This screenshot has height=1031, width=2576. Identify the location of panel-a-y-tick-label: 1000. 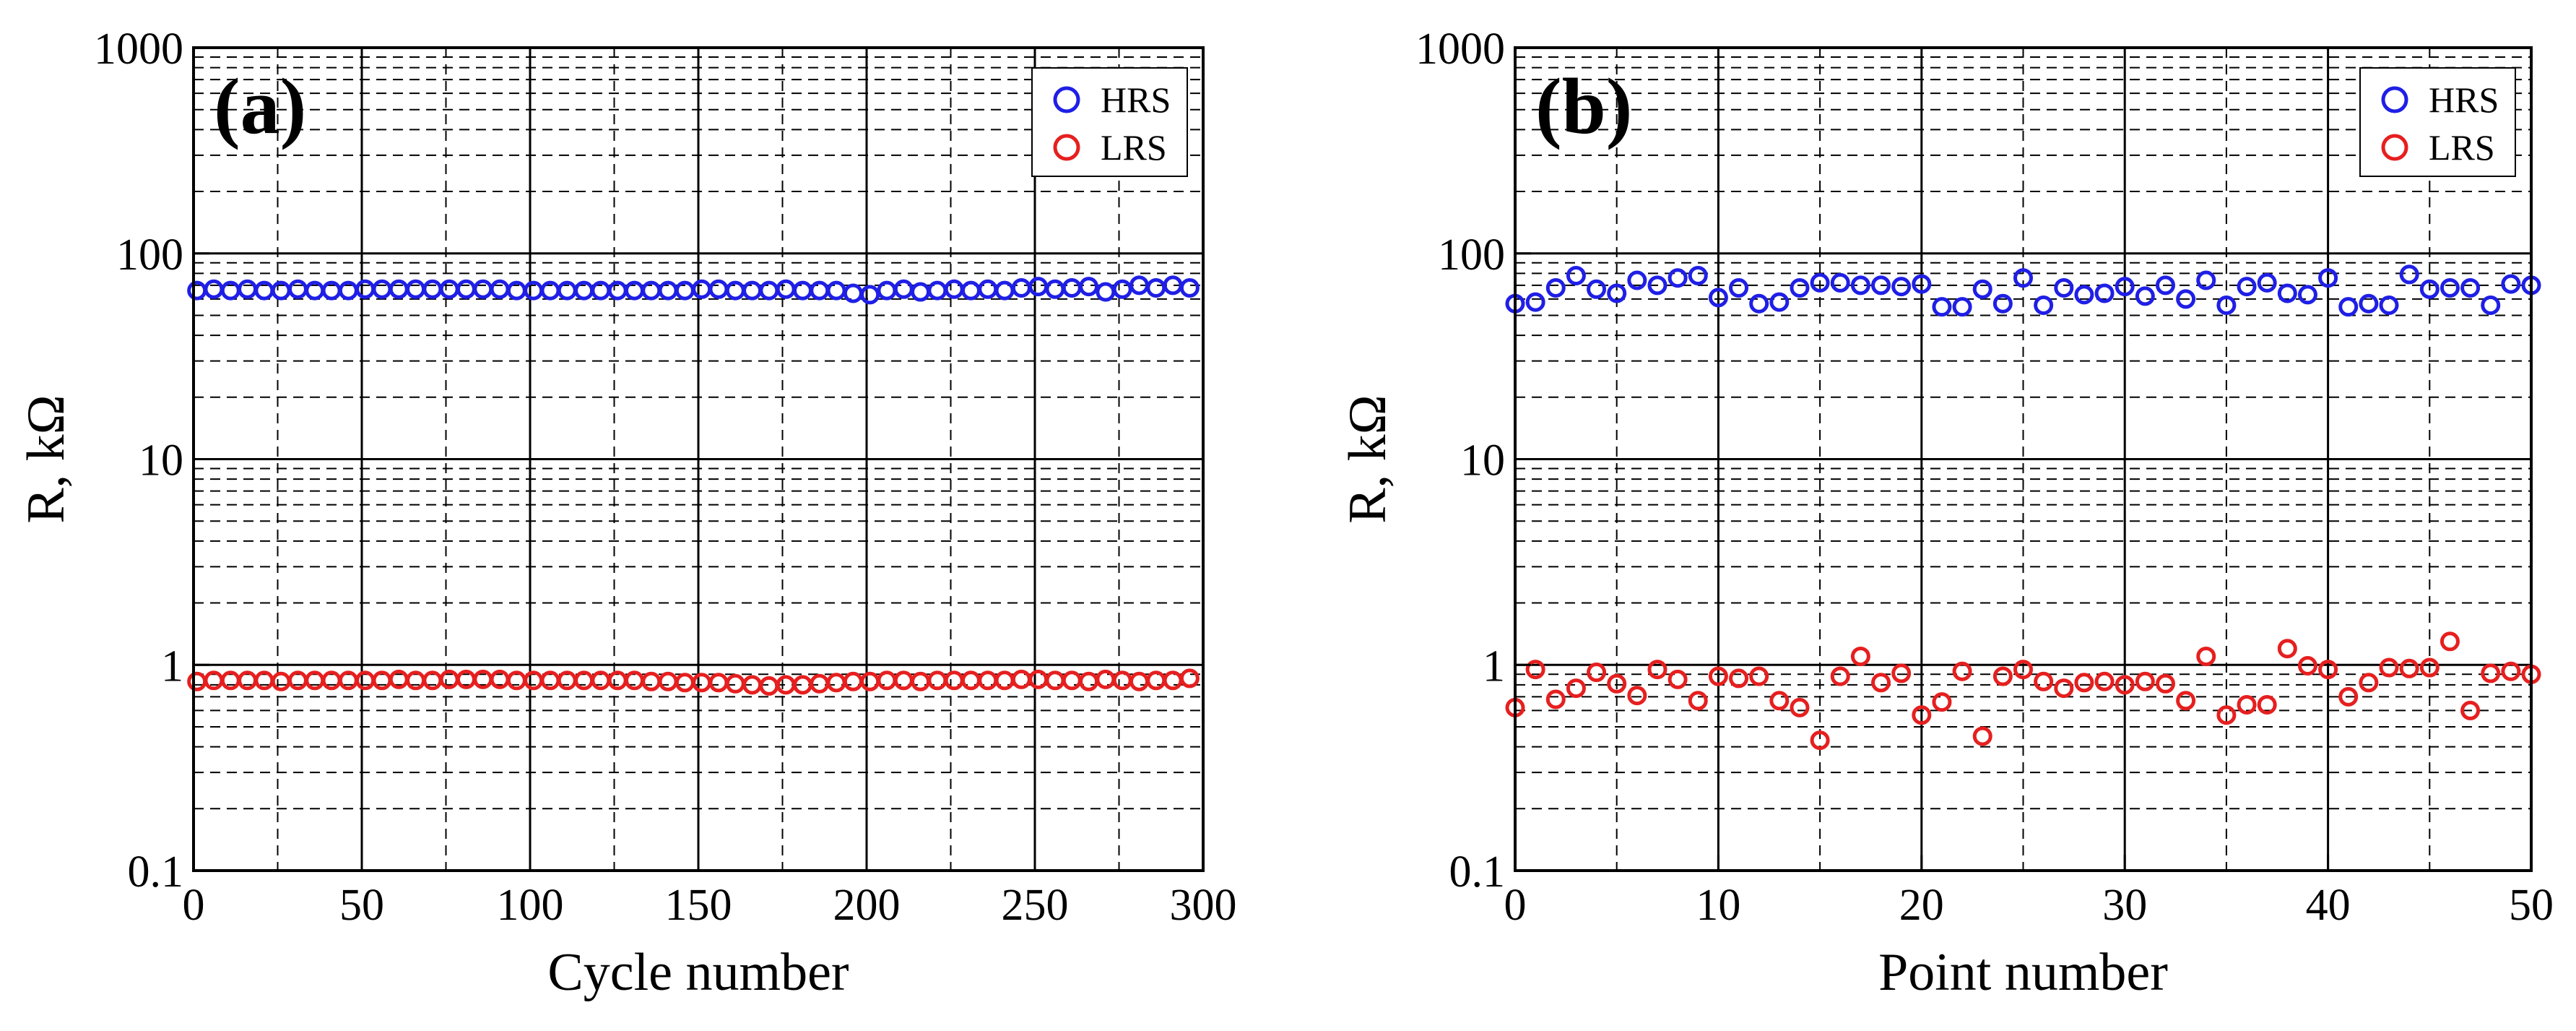
(138, 49).